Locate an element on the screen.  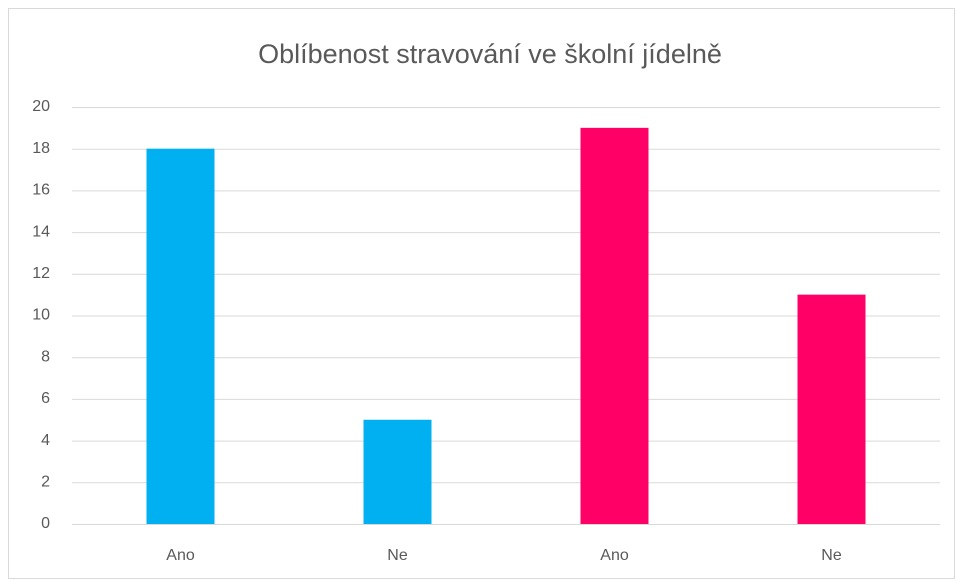
y-tick-label: 6 is located at coordinates (45, 398).